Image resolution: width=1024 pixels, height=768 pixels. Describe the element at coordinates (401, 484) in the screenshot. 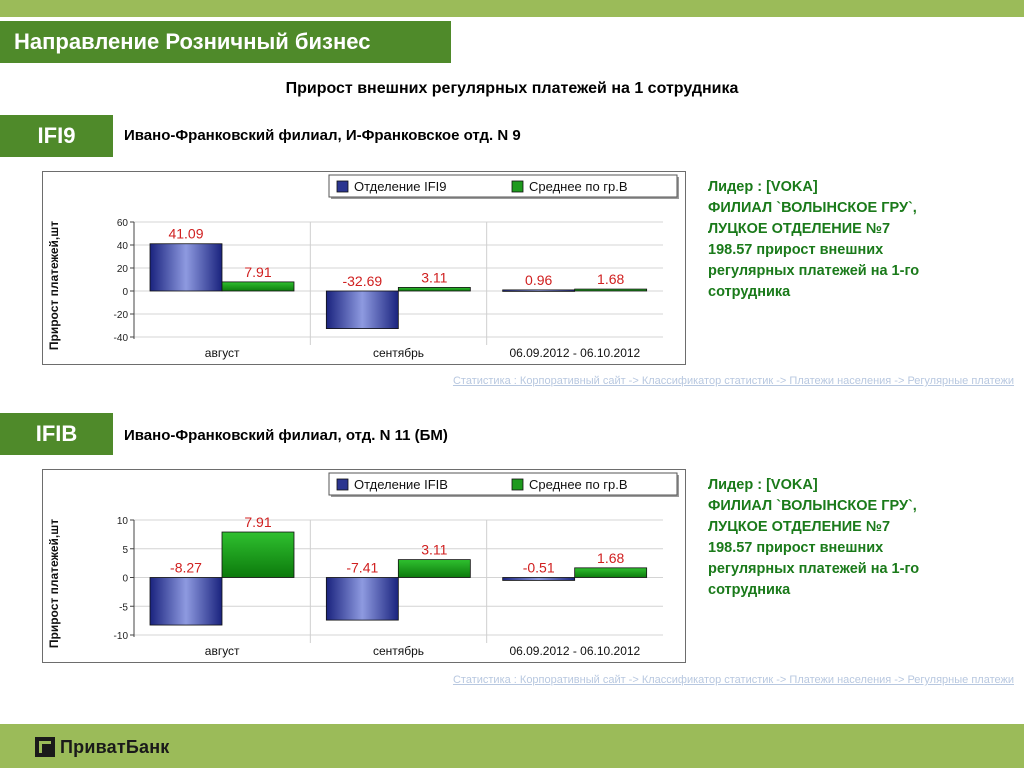

I see `legend-label: Отделение IFIB` at that location.